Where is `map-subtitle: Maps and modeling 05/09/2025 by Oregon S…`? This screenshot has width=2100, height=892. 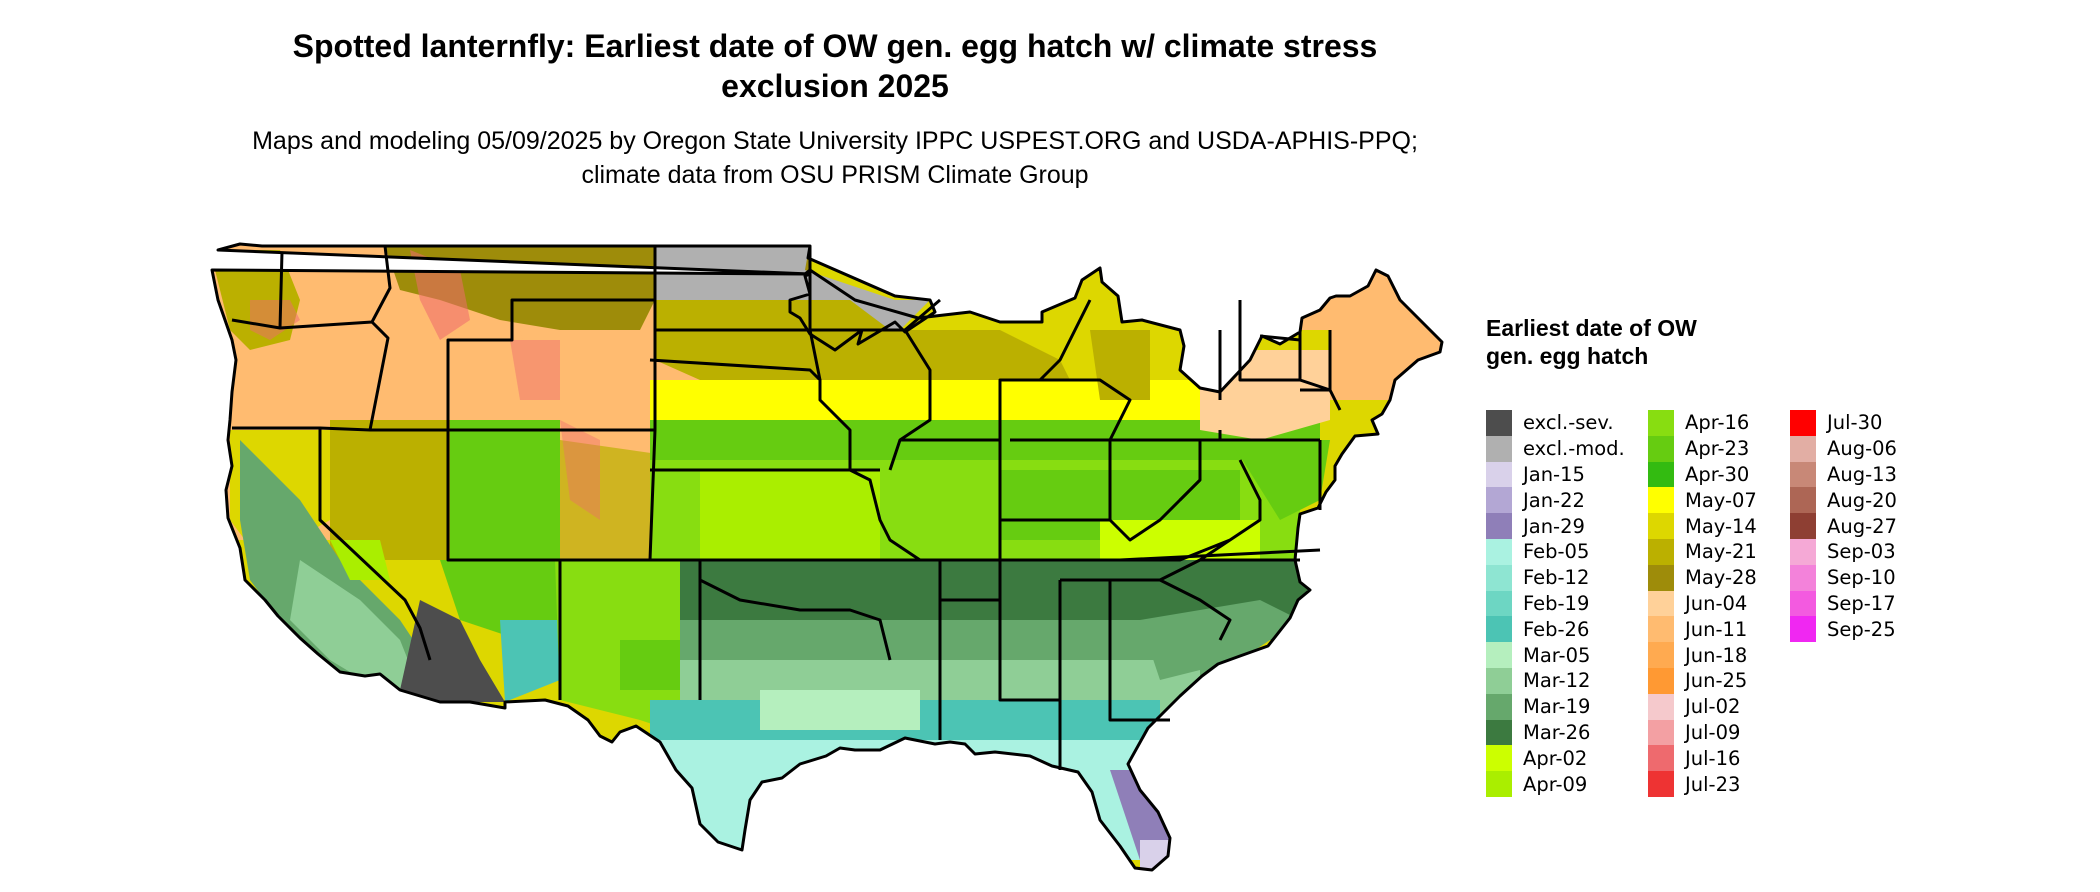 map-subtitle: Maps and modeling 05/09/2025 by Oregon S… is located at coordinates (835, 158).